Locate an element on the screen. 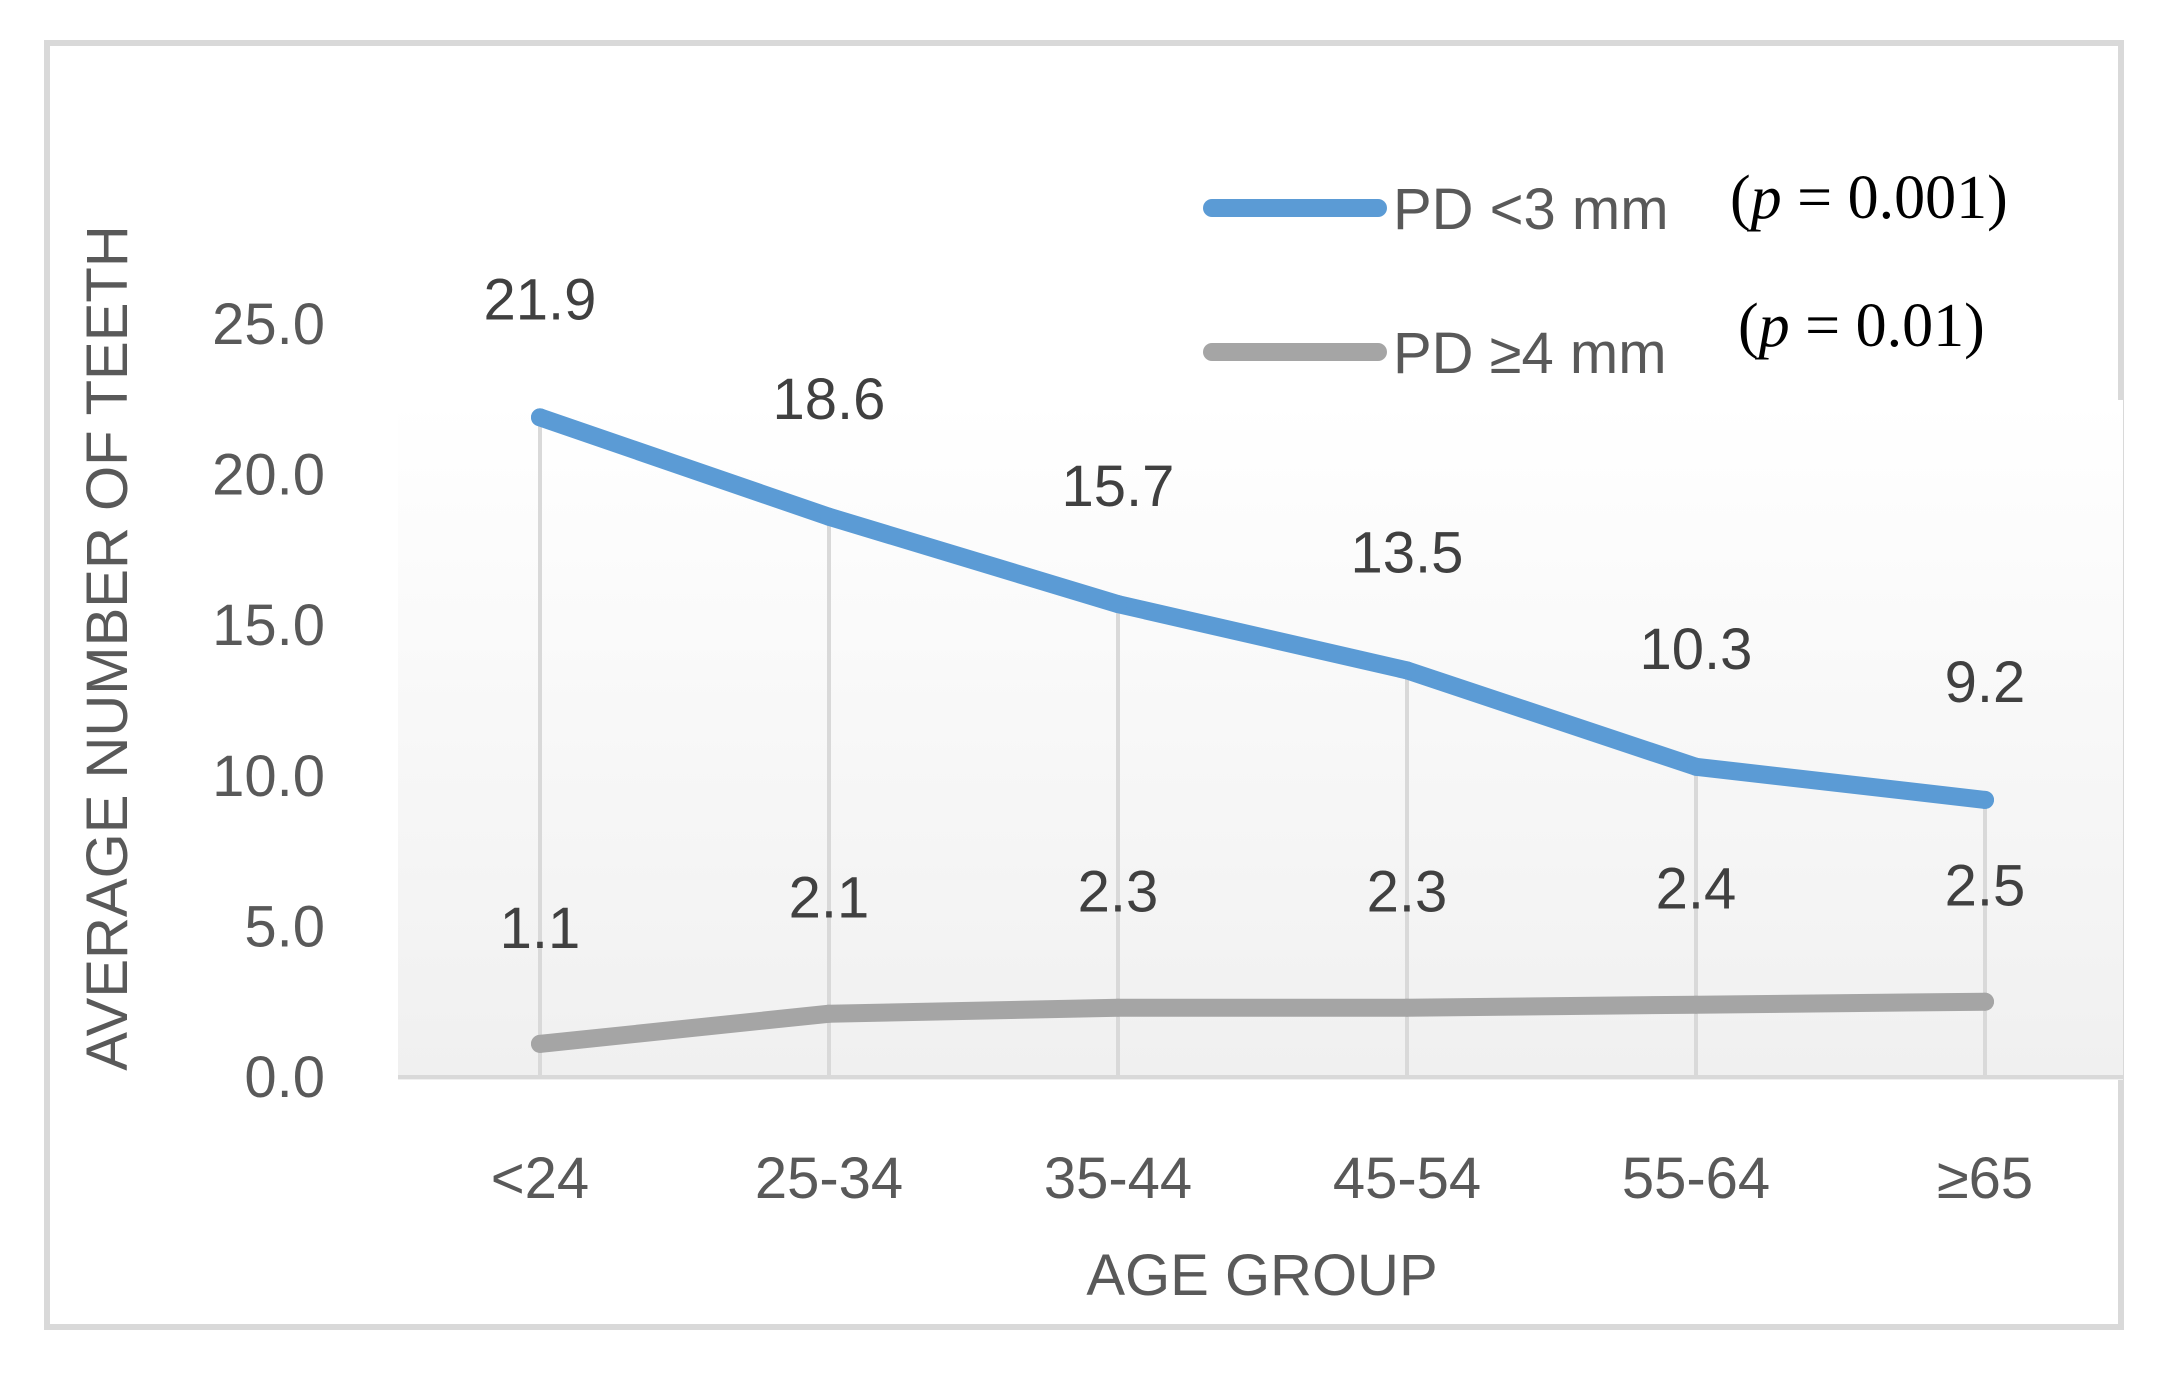 Image resolution: width=2173 pixels, height=1374 pixels. data-label: 2.4 is located at coordinates (1696, 889).